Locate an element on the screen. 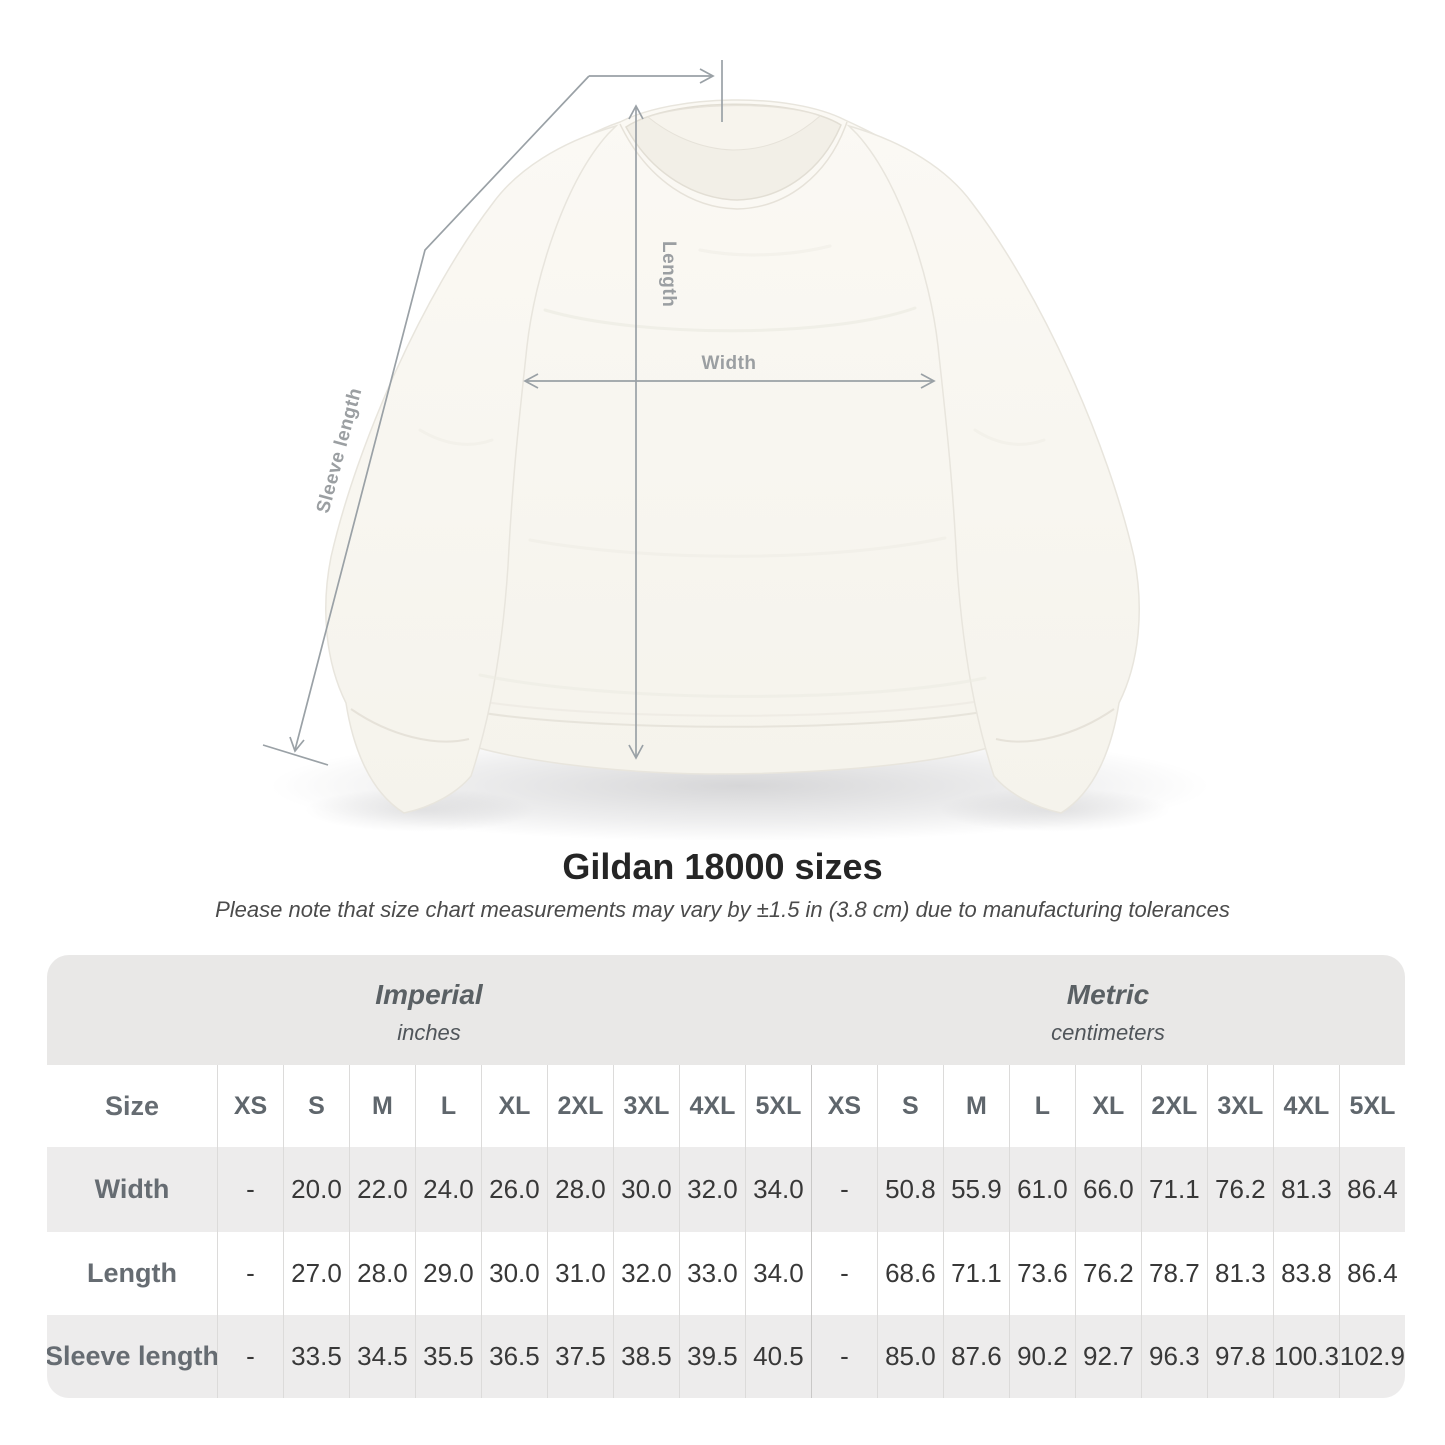 The width and height of the screenshot is (1445, 1445). unit-header-band: Imperial inches Metric centimeters is located at coordinates (726, 1010).